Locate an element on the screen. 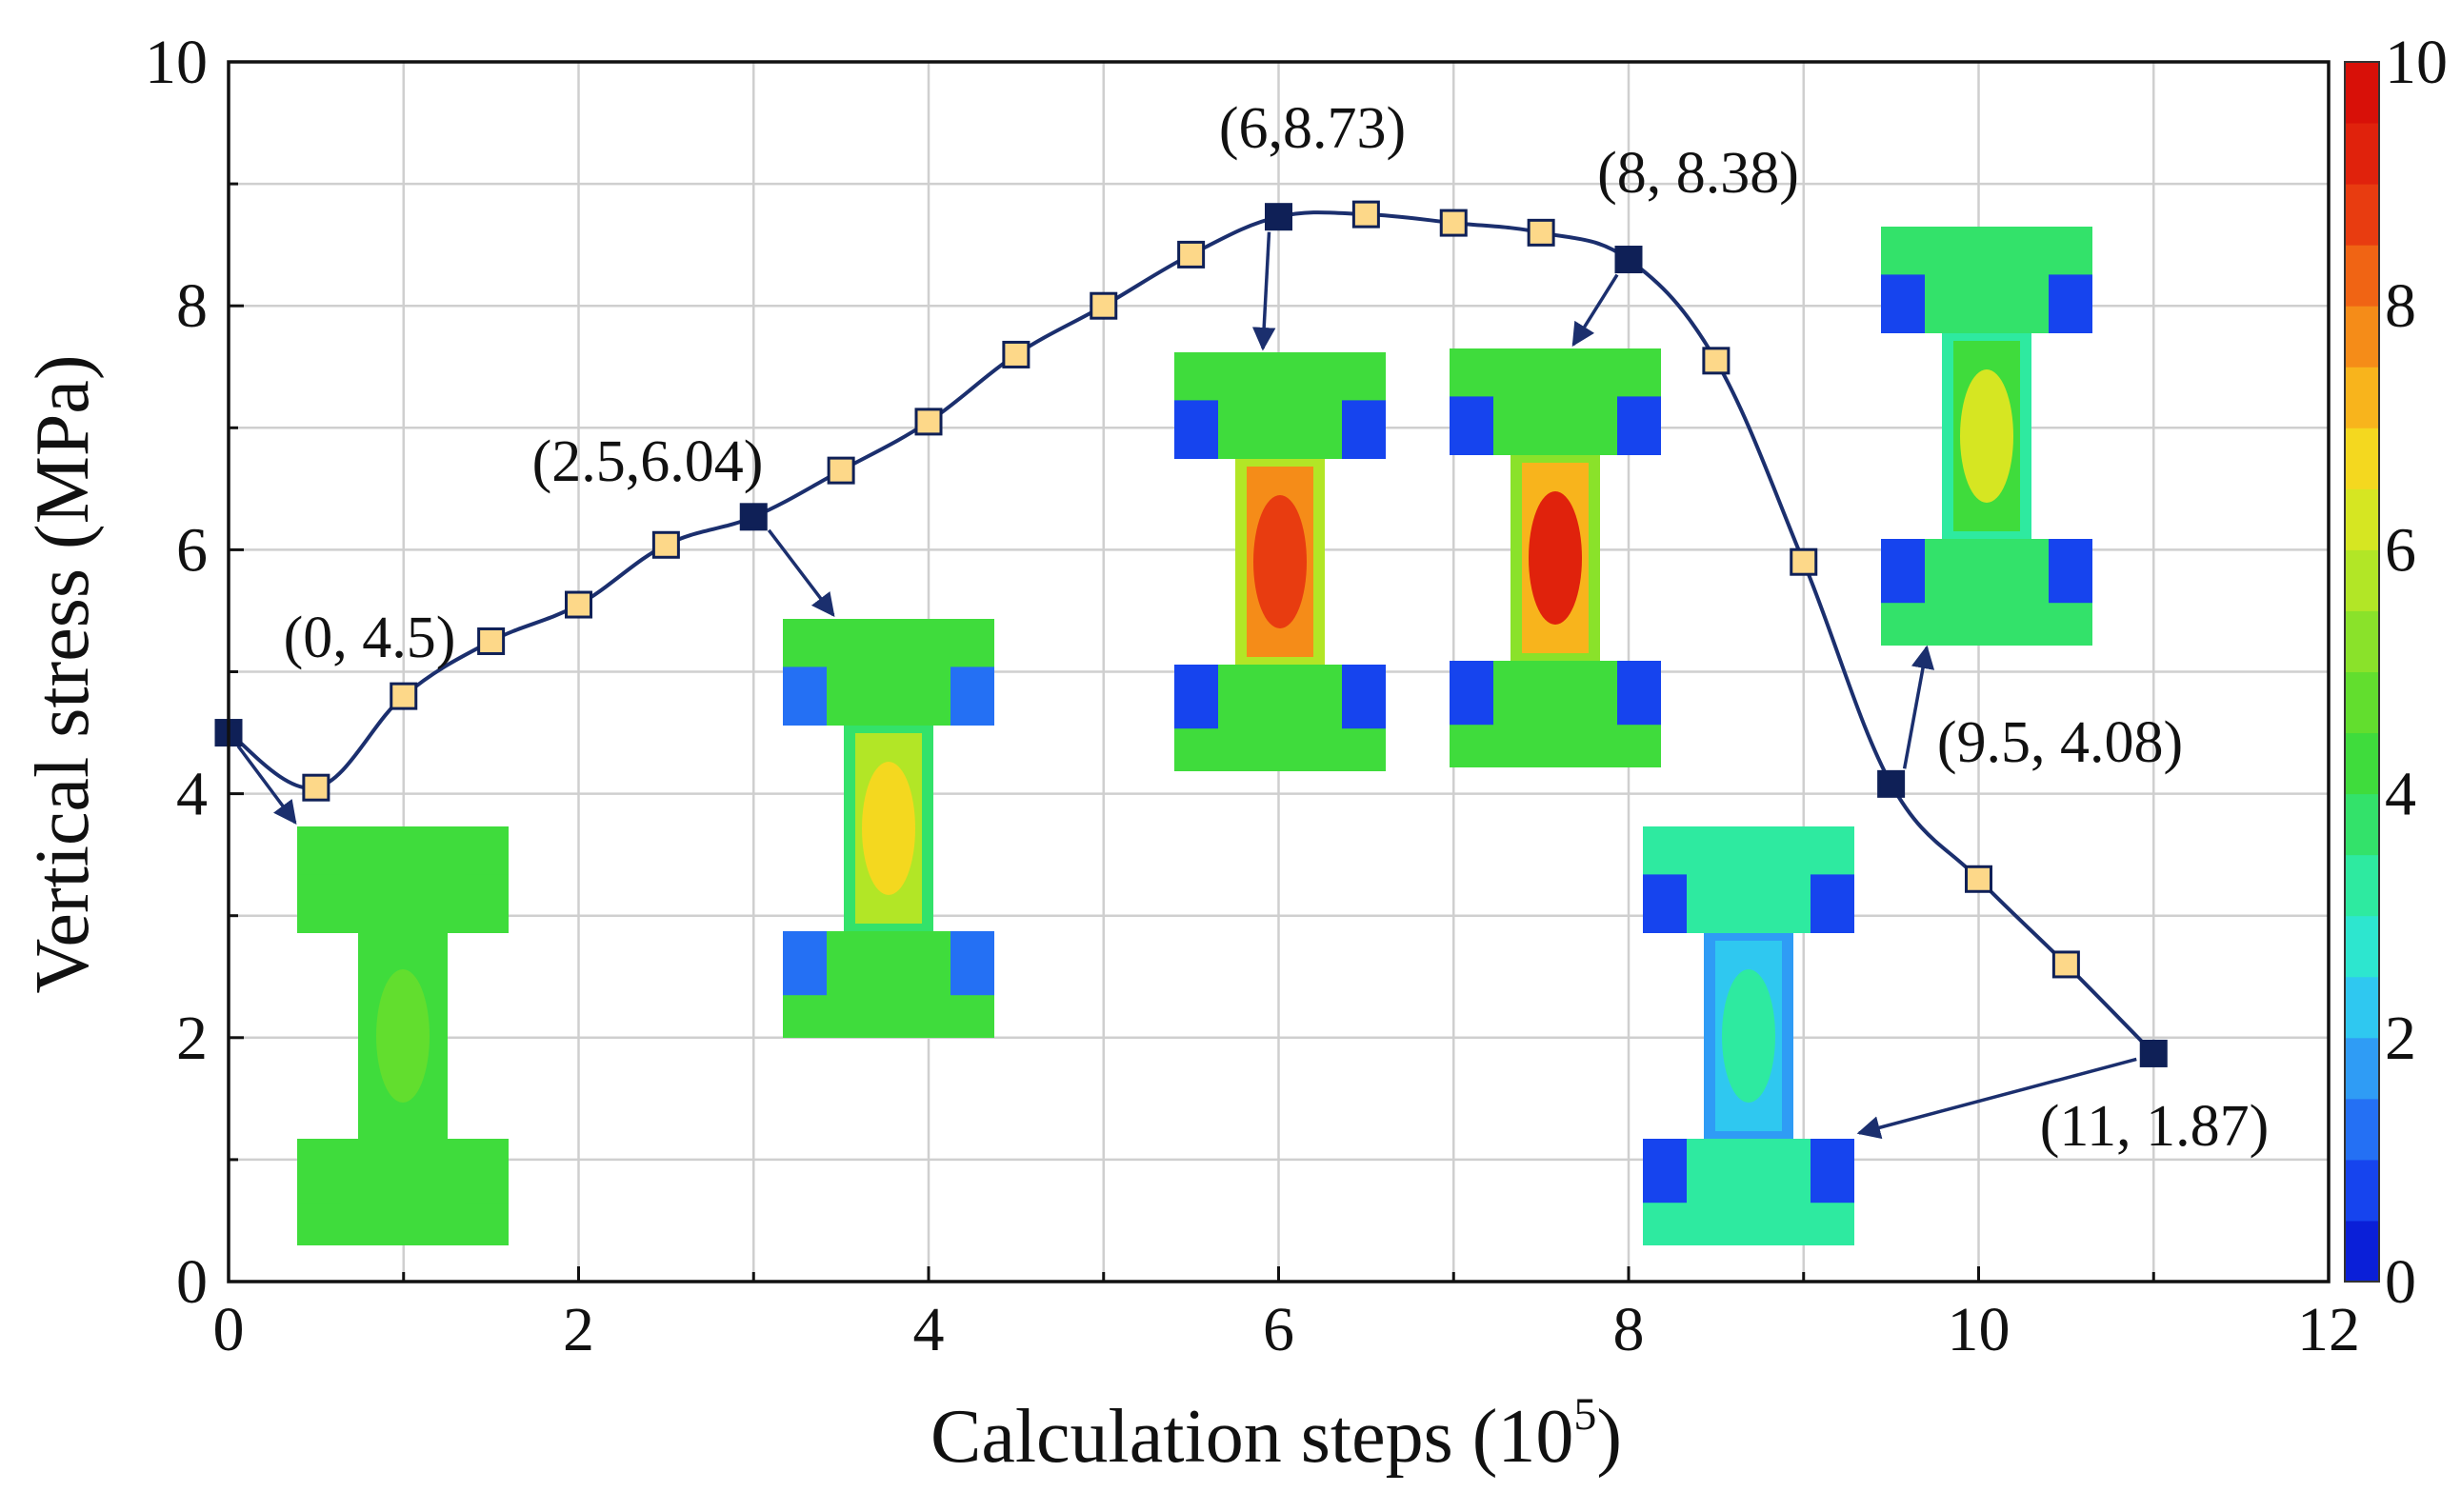 Image resolution: width=2461 pixels, height=1512 pixels. stress-contour-step-0.5 is located at coordinates (403, 1035).